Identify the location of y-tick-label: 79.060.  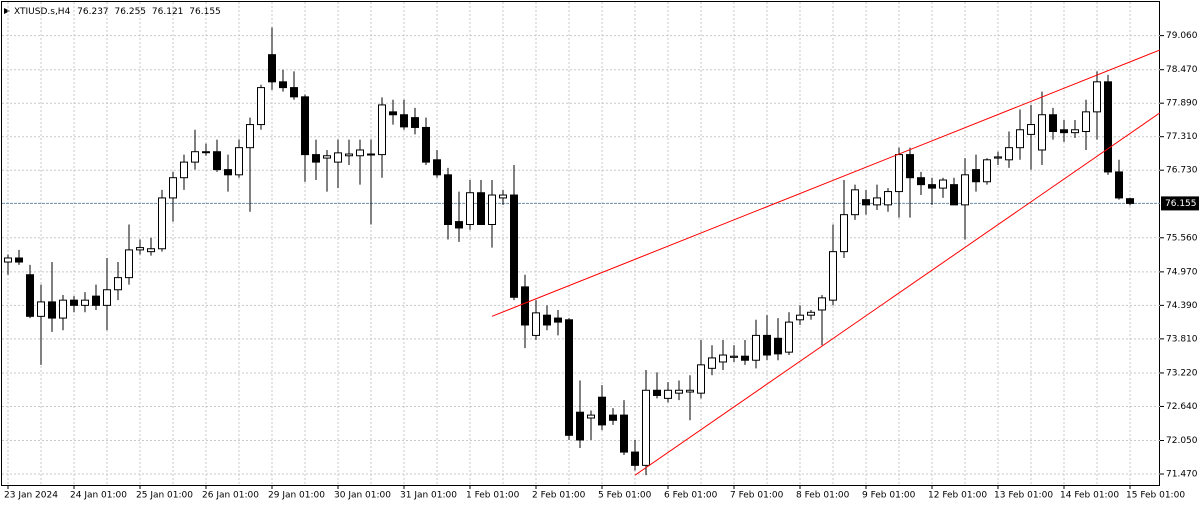
(1182, 36).